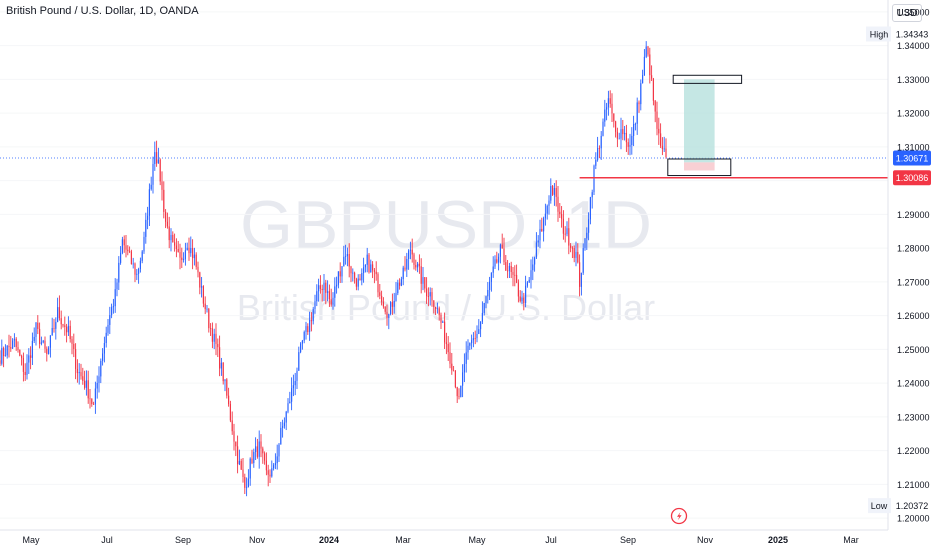  I want to click on high-value-label: 1.34343, so click(912, 34).